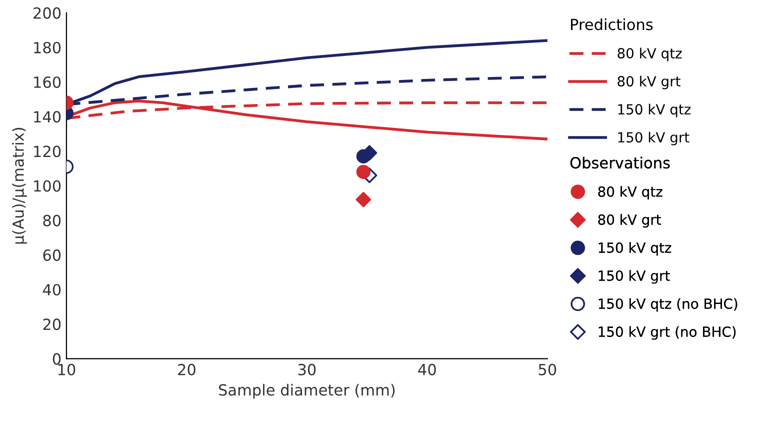  Describe the element at coordinates (47, 152) in the screenshot. I see `y-tick-label: 120` at that location.